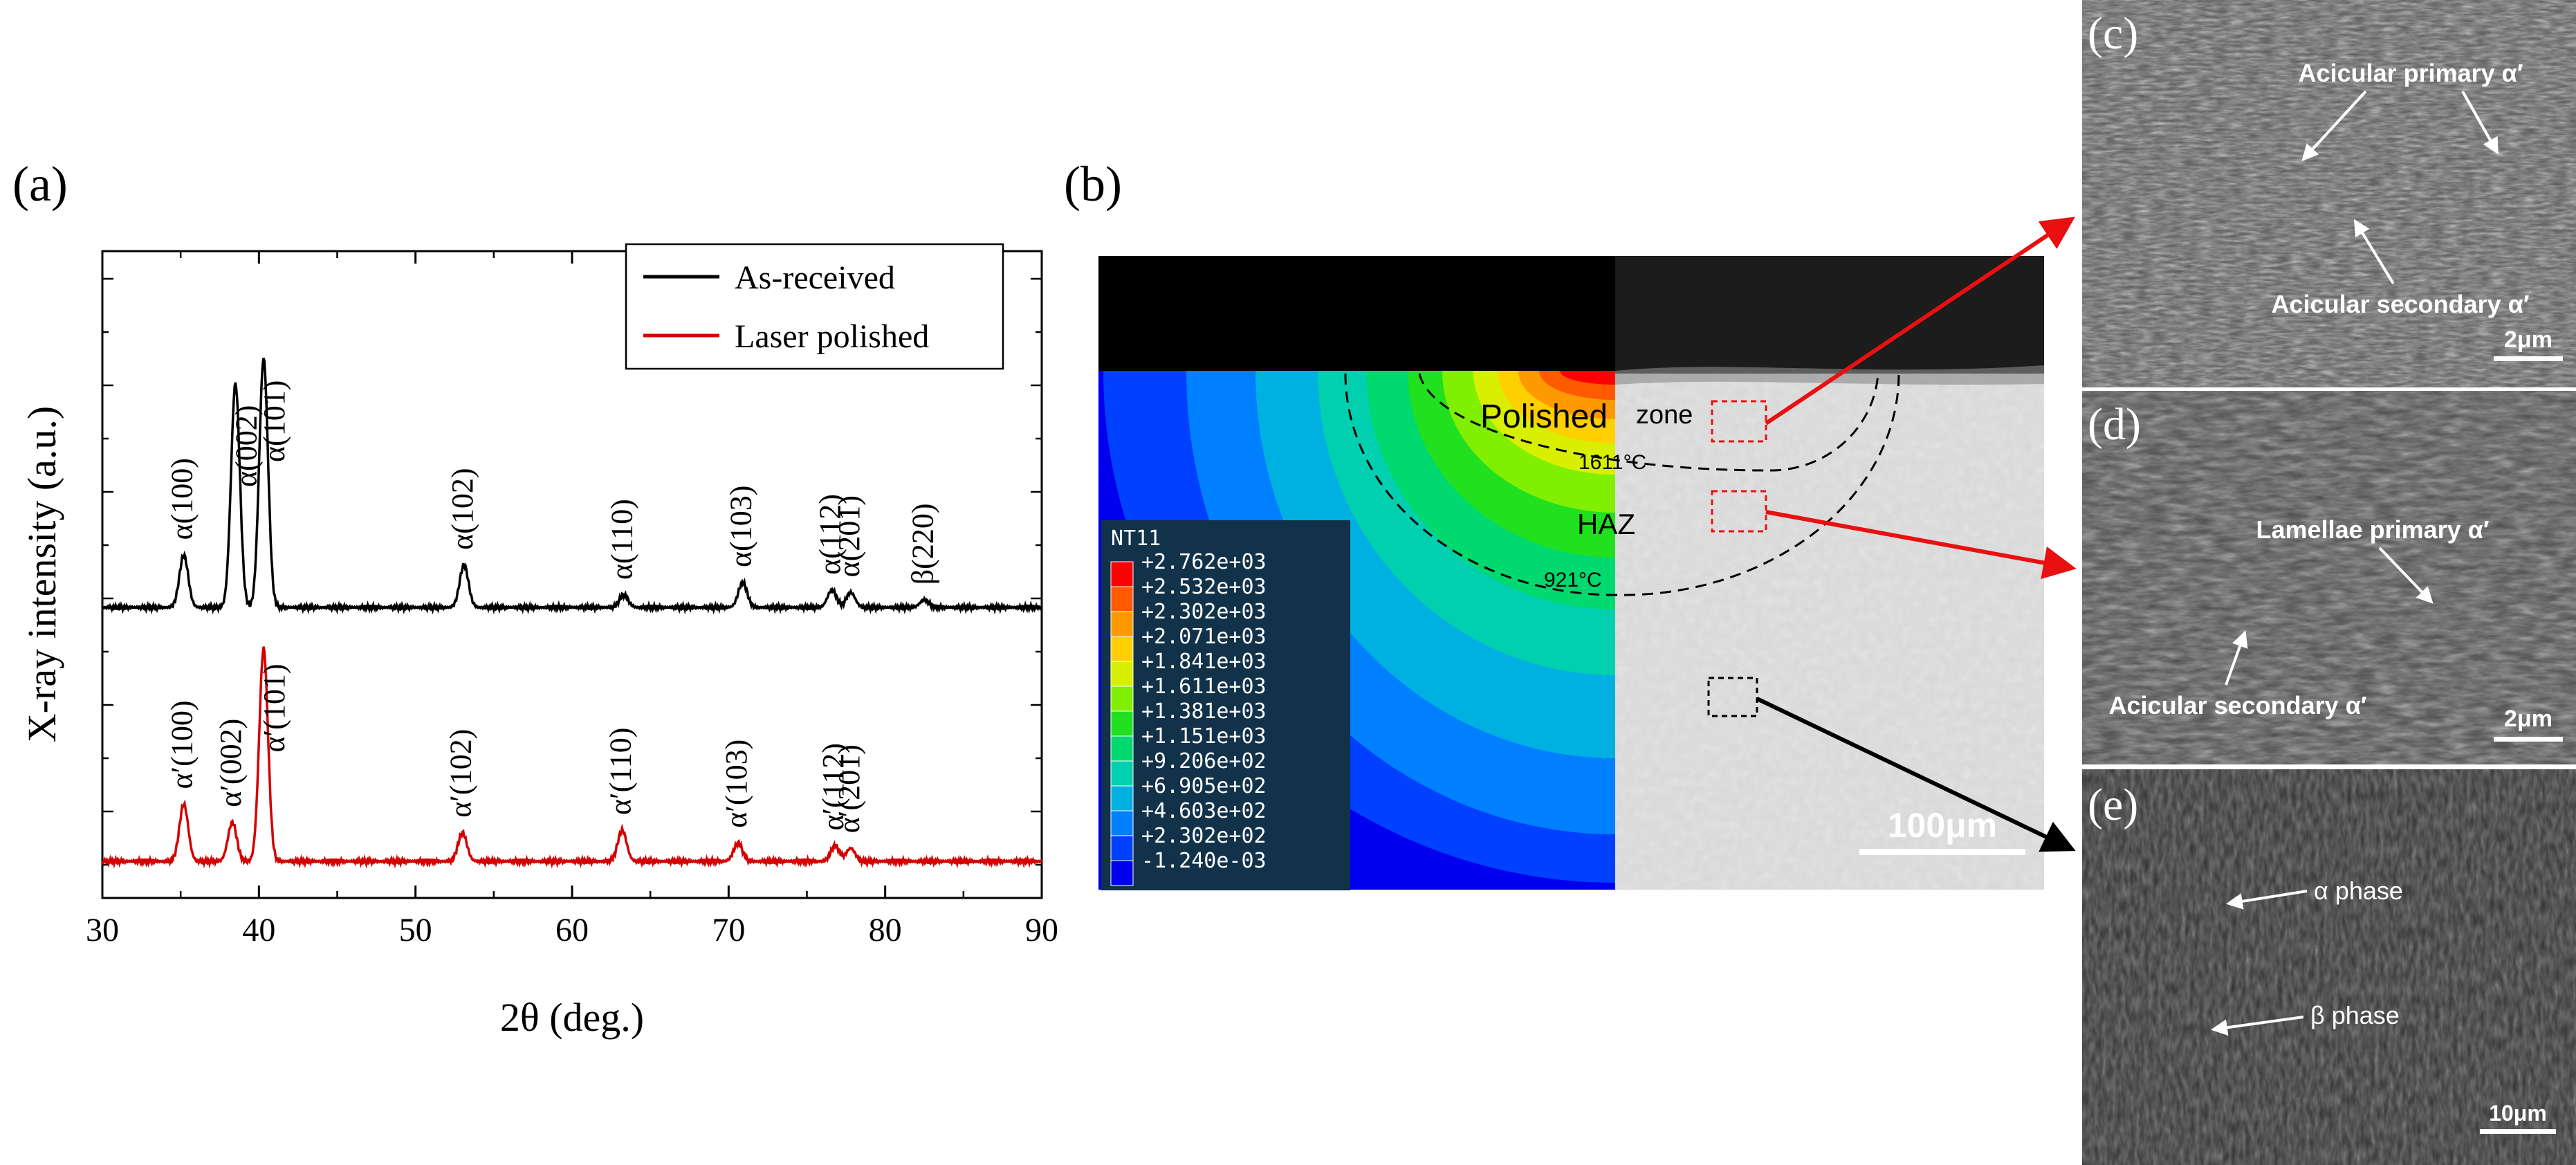 This screenshot has width=2576, height=1165. What do you see at coordinates (2528, 358) in the screenshot?
I see `sem-c-scale-bar` at bounding box center [2528, 358].